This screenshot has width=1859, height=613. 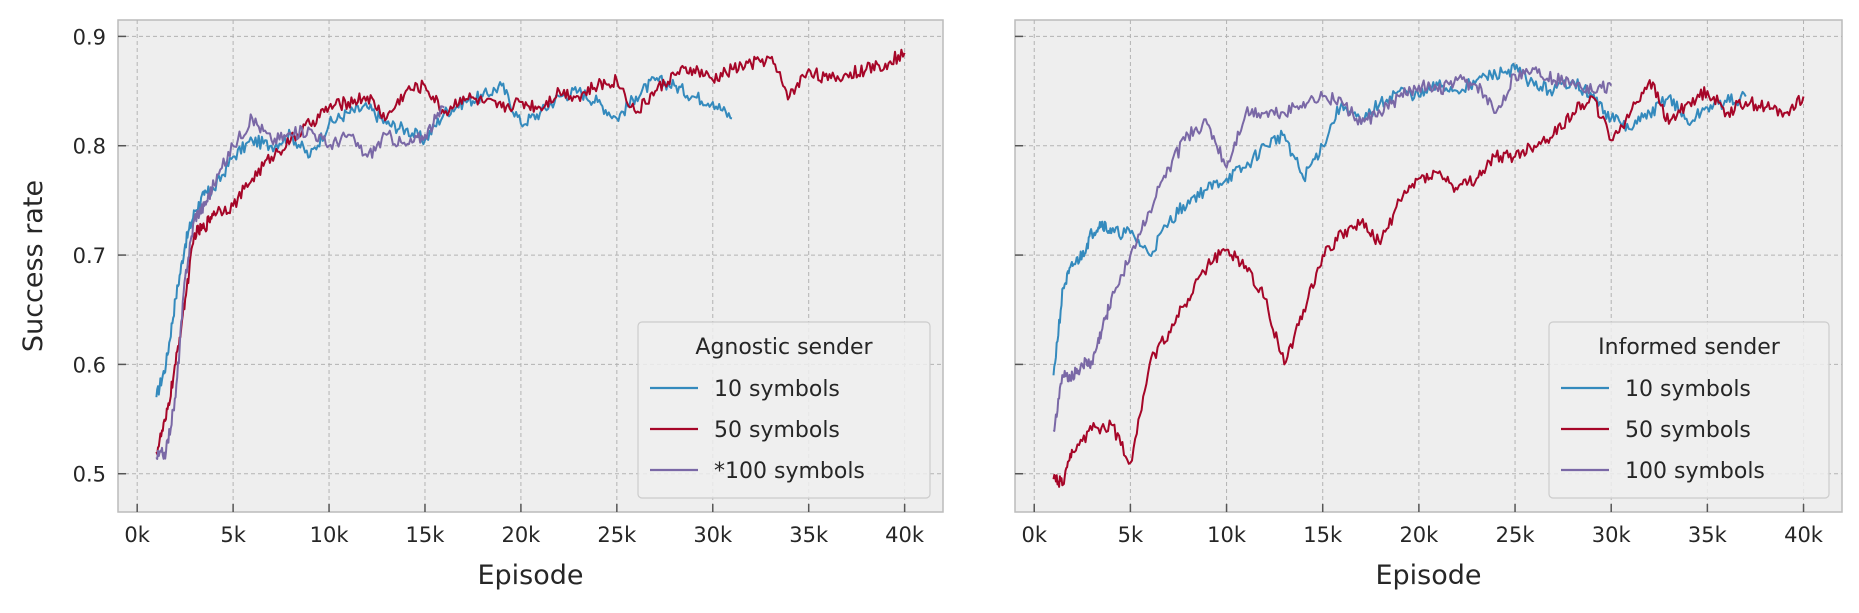 I want to click on legend-entry: 100 symbols, so click(x=1695, y=471).